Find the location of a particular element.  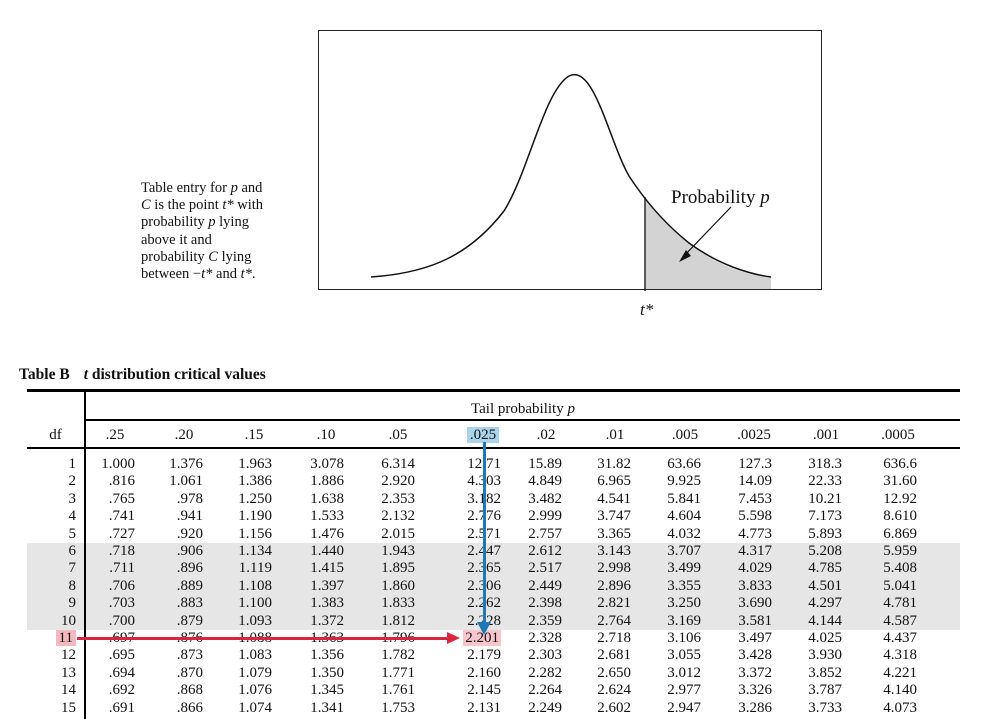

df-cell: 12 is located at coordinates (68, 655).